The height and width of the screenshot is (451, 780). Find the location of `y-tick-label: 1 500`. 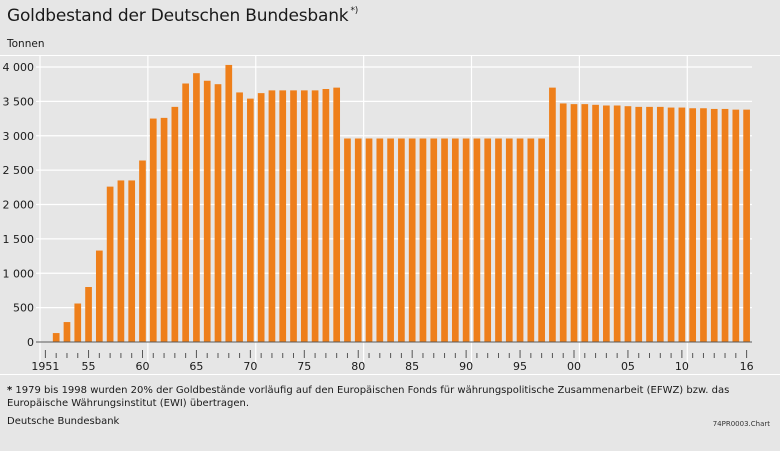

y-tick-label: 1 500 is located at coordinates (19, 239).